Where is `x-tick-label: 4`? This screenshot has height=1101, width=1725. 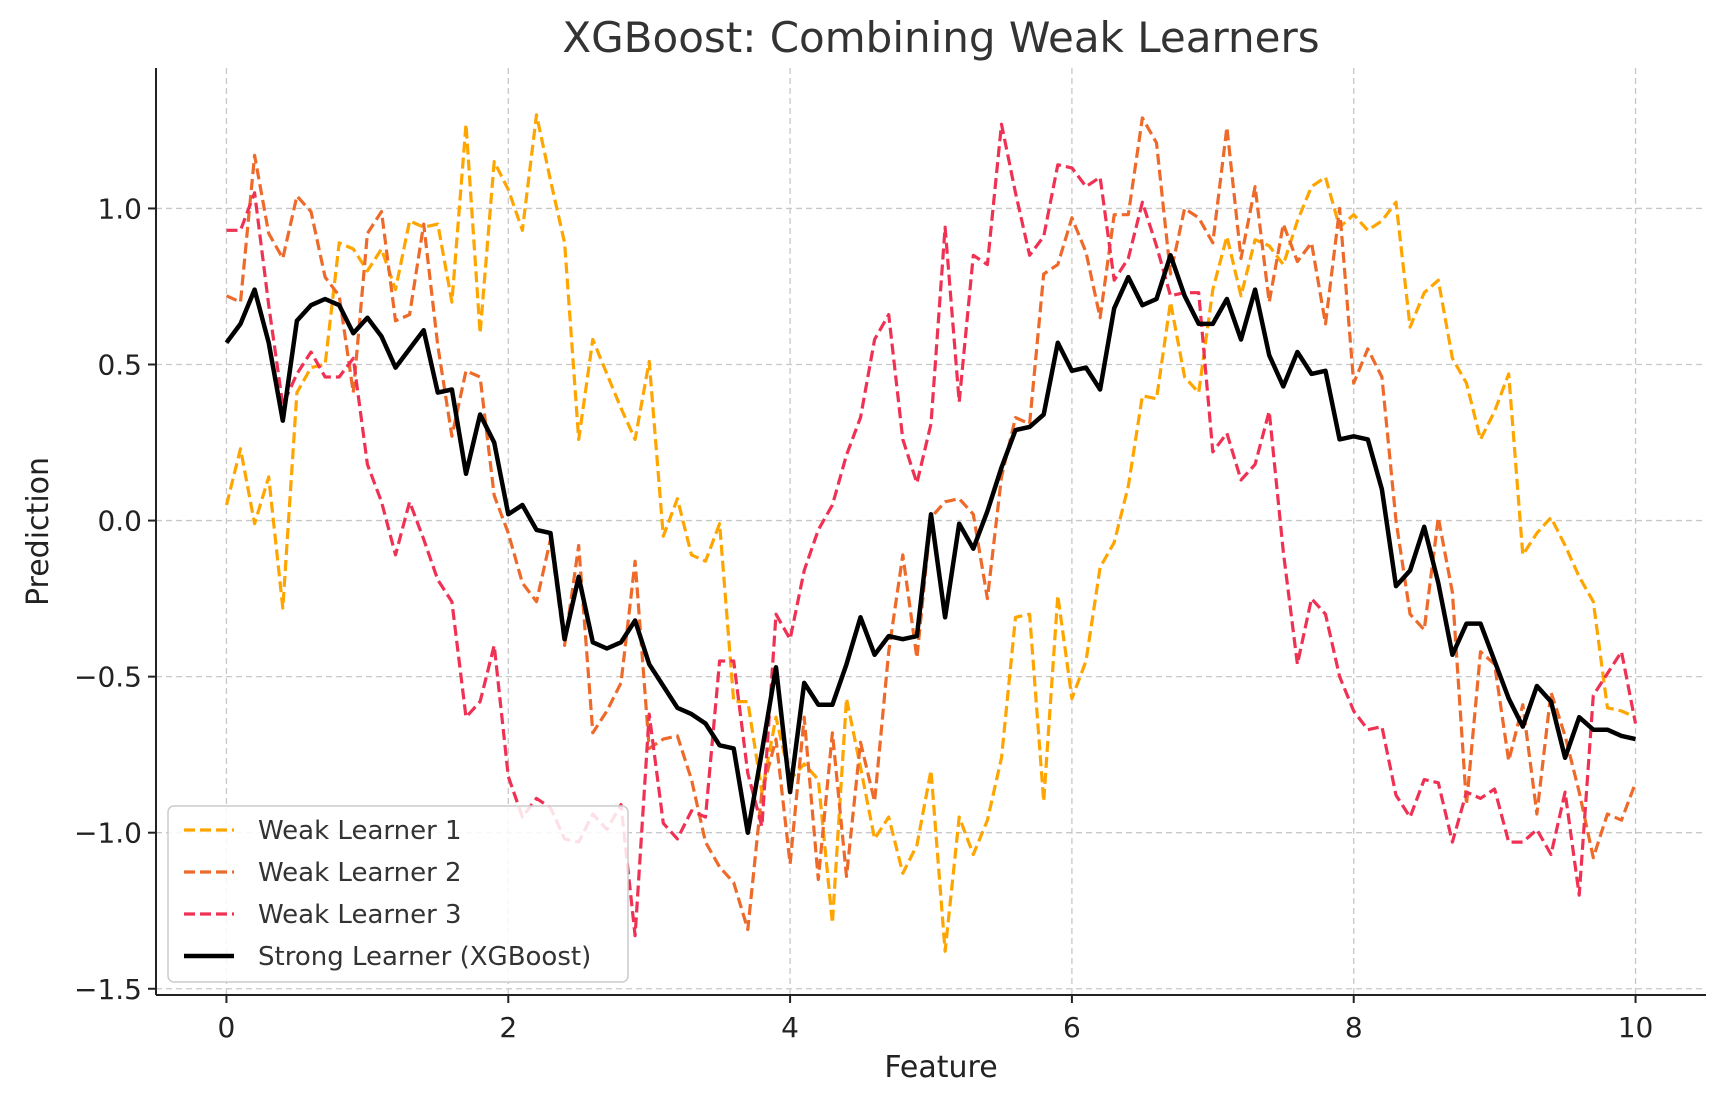 x-tick-label: 4 is located at coordinates (790, 1027).